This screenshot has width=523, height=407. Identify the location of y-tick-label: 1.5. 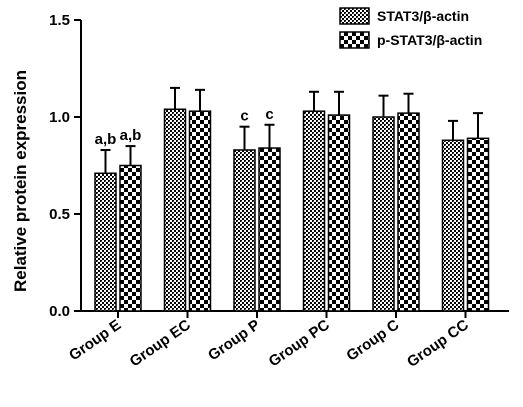
(59, 20).